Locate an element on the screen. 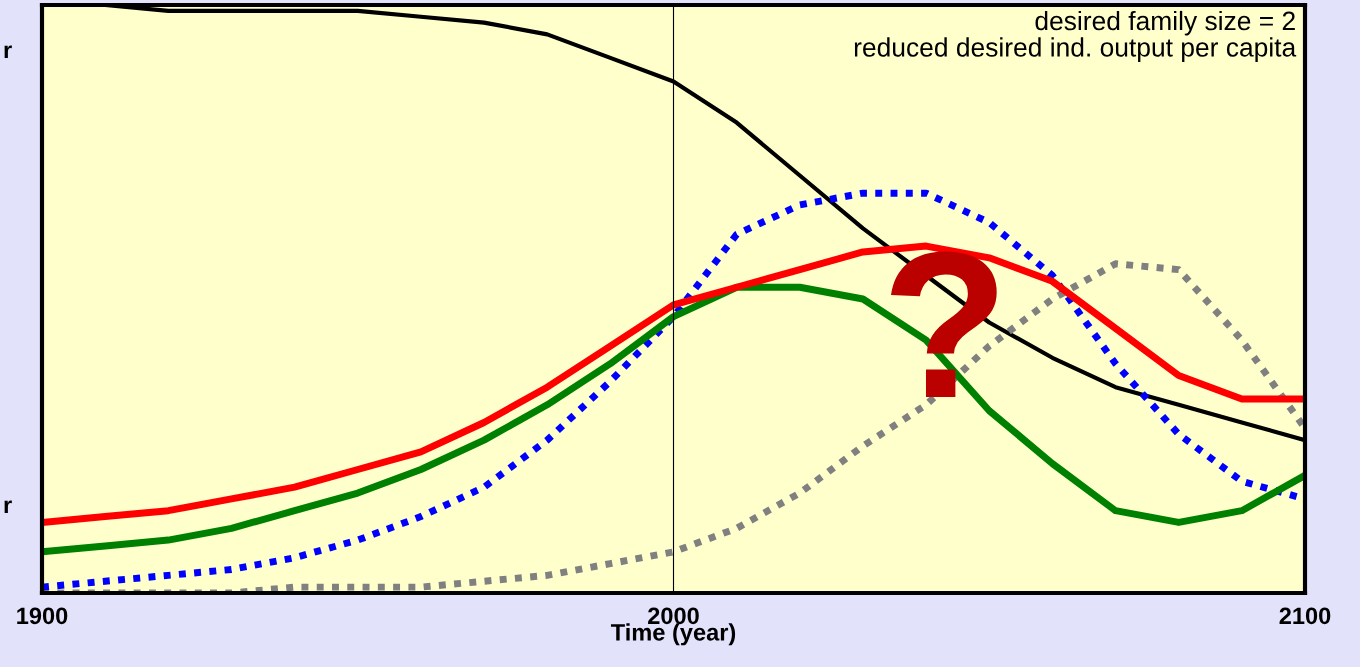  x-tick-label: 2000 is located at coordinates (673, 616).